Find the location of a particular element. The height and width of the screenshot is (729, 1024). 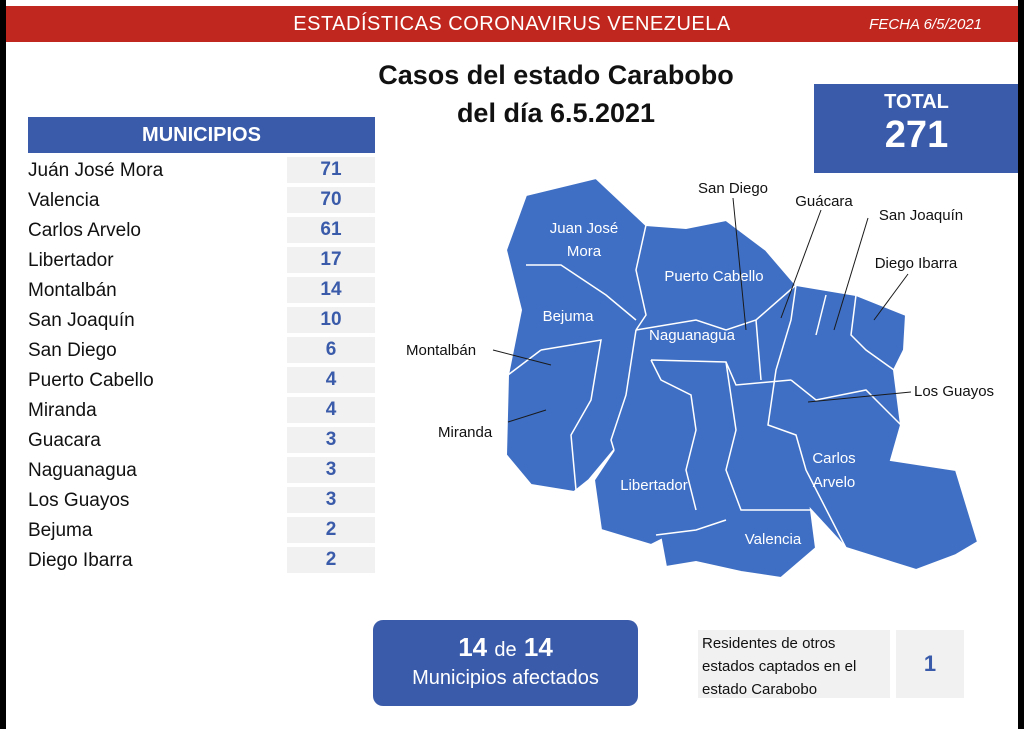

residents-line3: estado Carabobo is located at coordinates (760, 689).